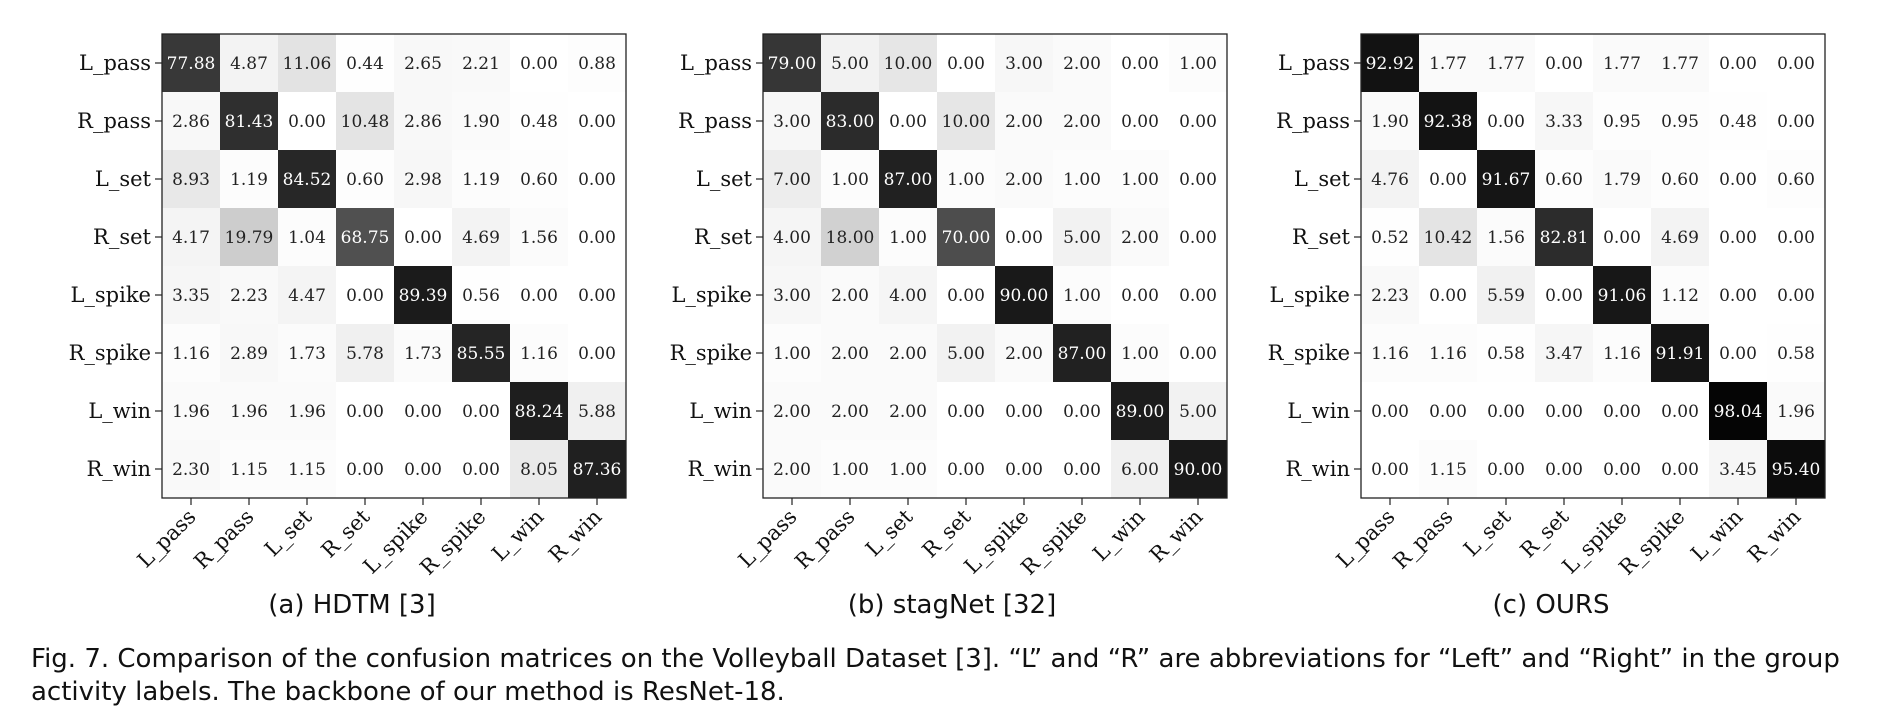 This screenshot has height=721, width=1888. Describe the element at coordinates (1622, 296) in the screenshot. I see `cell-value-label: 91.06` at that location.